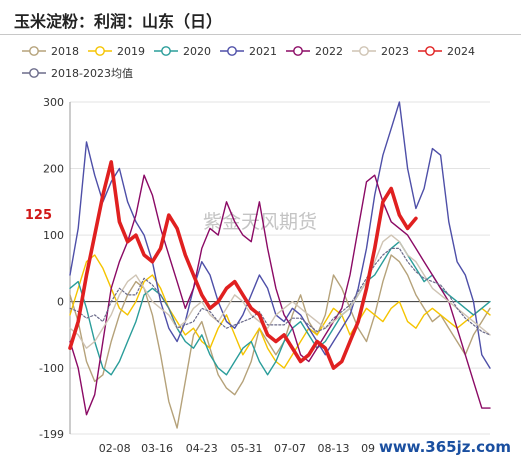 This screenshot has height=460, width=521. What do you see at coordinates (269, 73) in the screenshot?
I see `legend-row-2: 2018-2023均值` at bounding box center [269, 73].